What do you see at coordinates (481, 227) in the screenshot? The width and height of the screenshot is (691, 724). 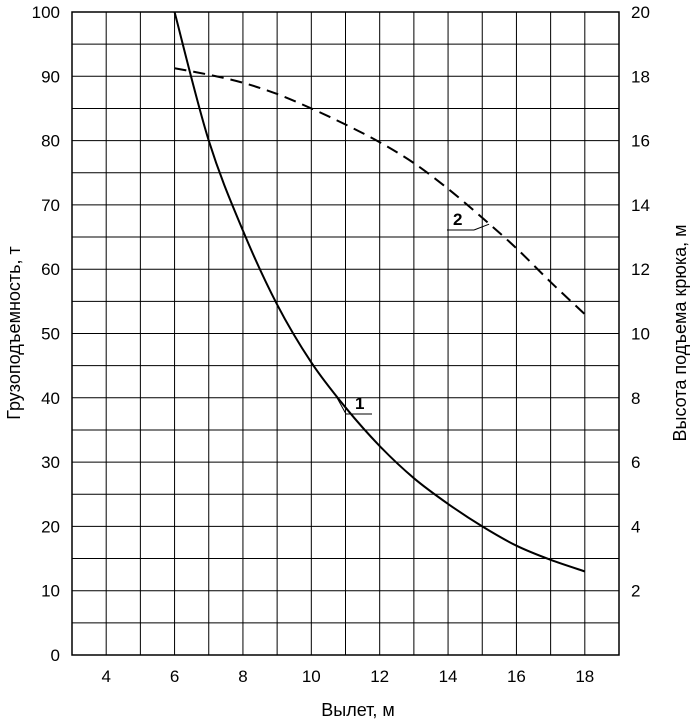 I see `series-2-label-leader` at bounding box center [481, 227].